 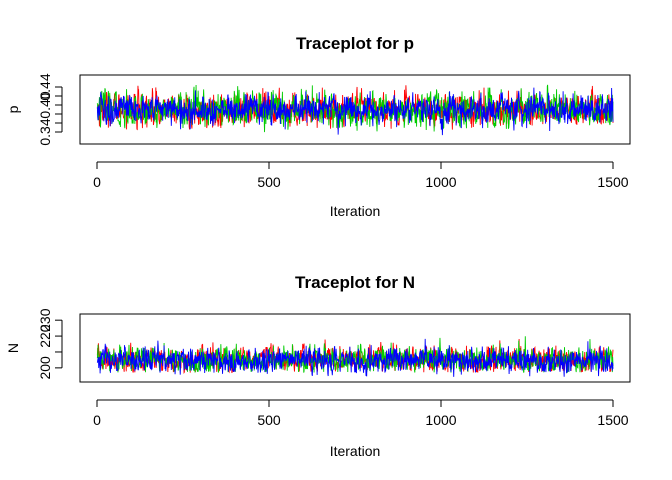 What do you see at coordinates (355, 282) in the screenshot?
I see `chart-title: Traceplot for N` at bounding box center [355, 282].